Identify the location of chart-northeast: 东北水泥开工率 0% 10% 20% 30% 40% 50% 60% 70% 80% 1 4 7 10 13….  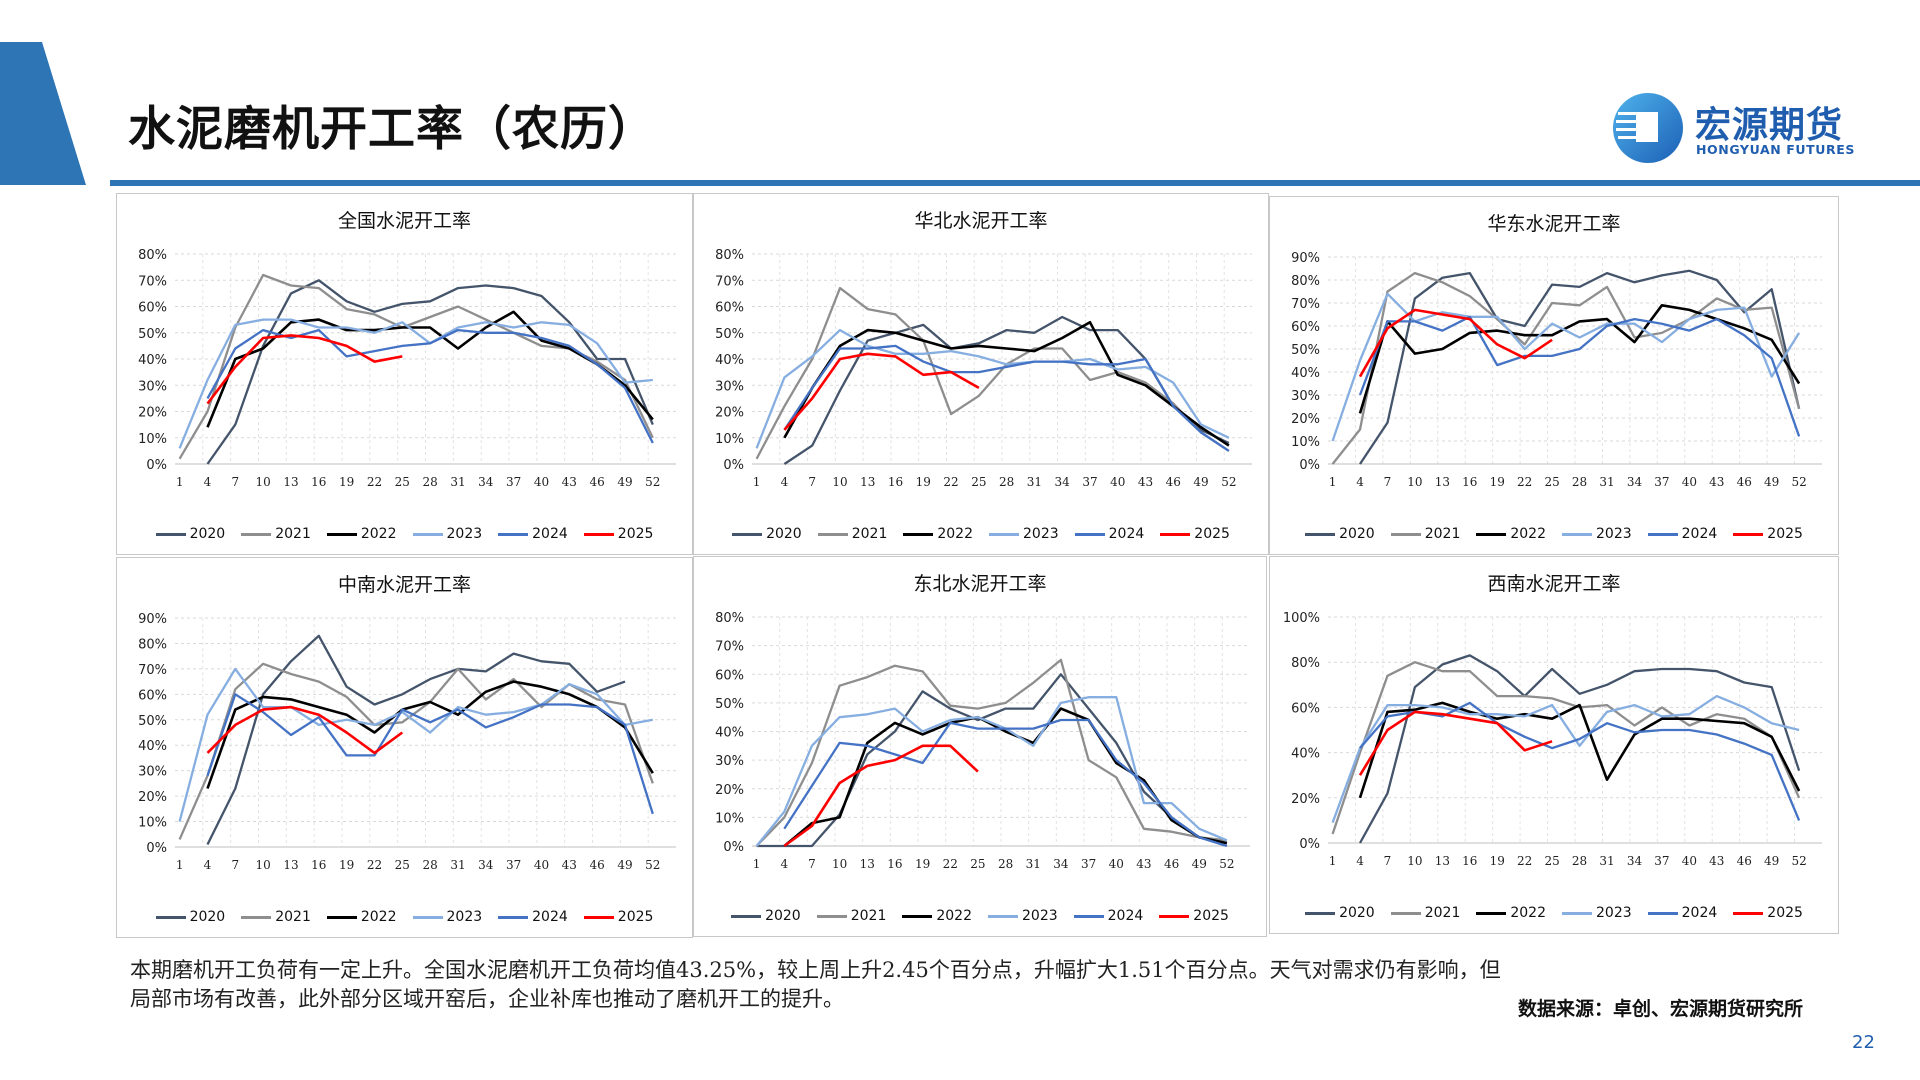
(980, 746).